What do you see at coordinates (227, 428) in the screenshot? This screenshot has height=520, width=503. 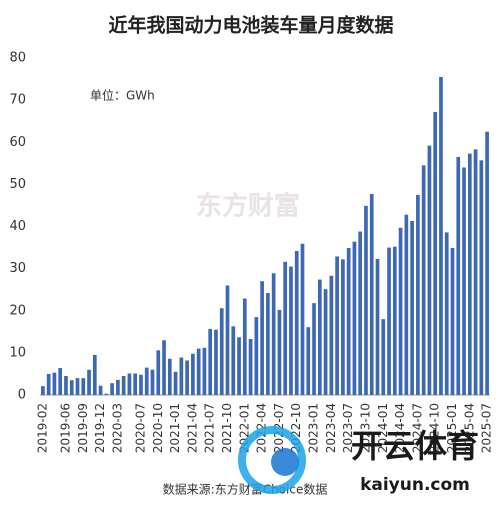 I see `x-tick-label: 2021-10` at bounding box center [227, 428].